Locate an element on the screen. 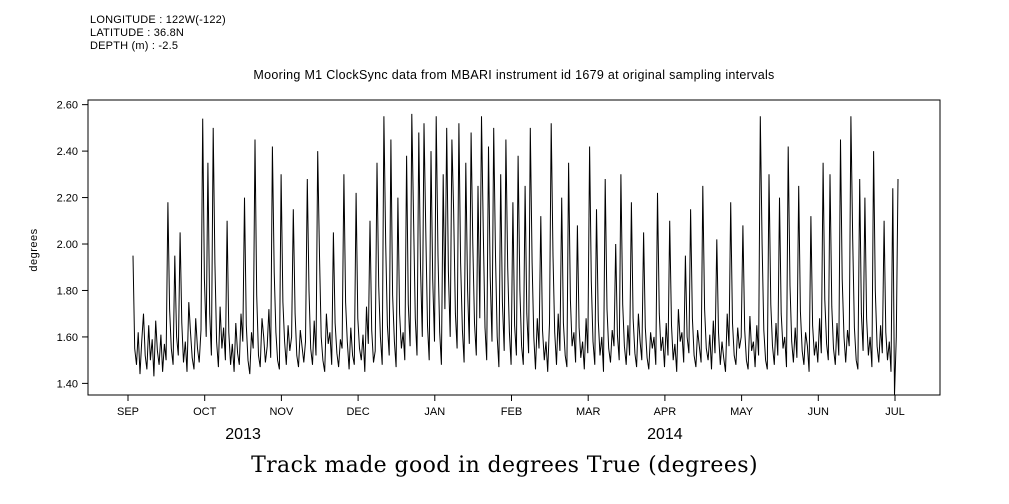  x-tick-label: OCT is located at coordinates (205, 412).